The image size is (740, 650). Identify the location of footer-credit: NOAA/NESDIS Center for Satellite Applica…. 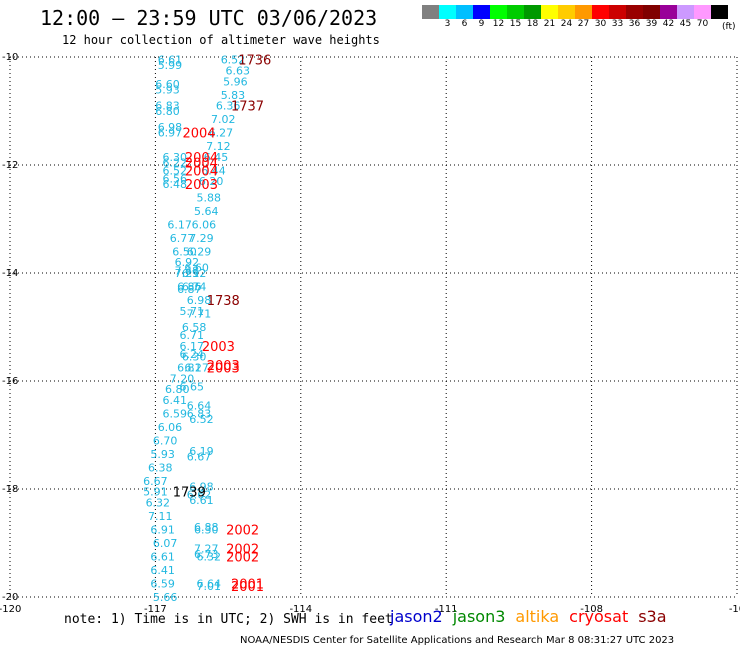
(457, 640).